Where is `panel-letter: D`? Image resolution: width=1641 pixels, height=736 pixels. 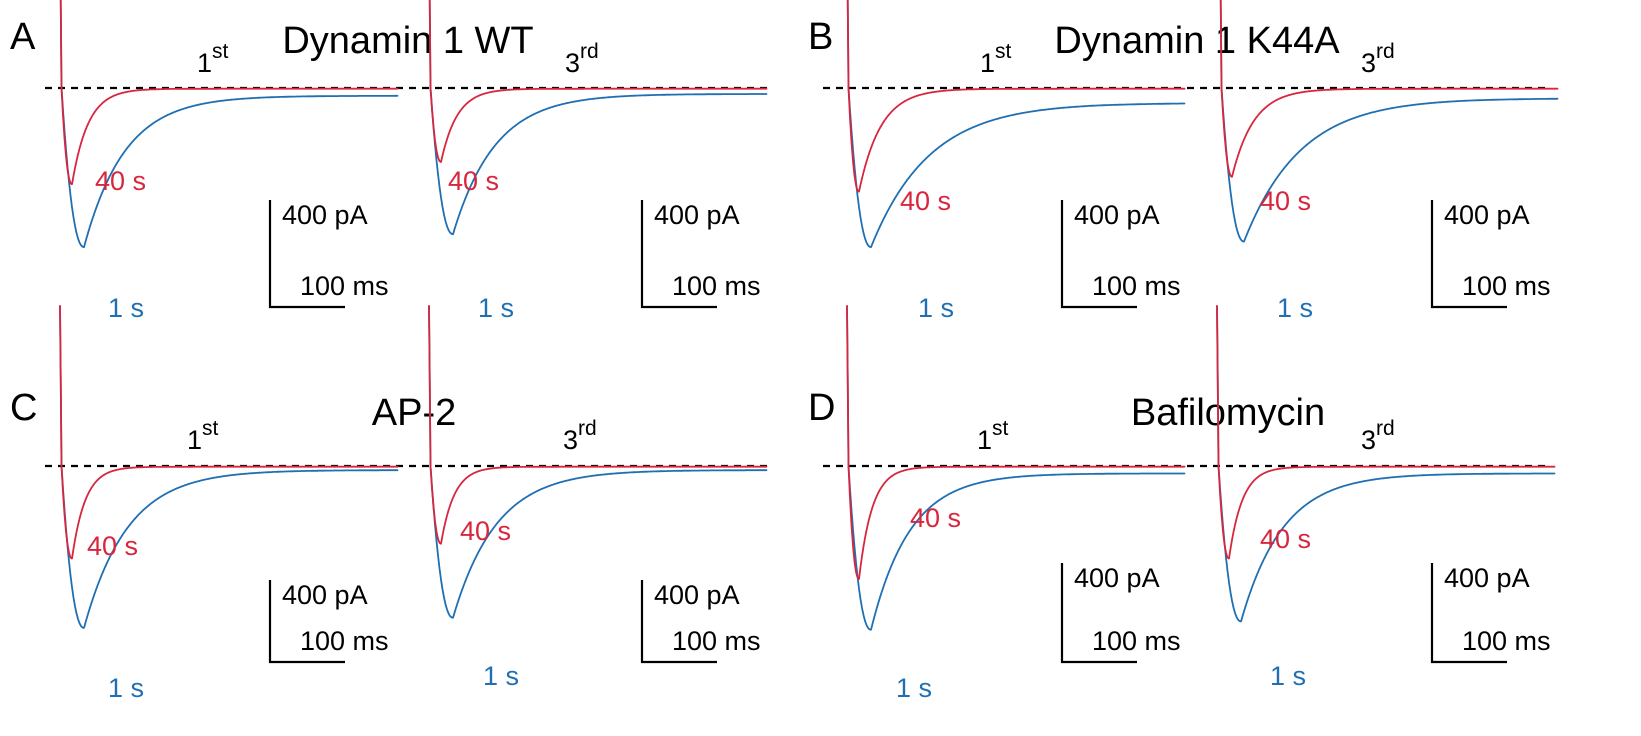 panel-letter: D is located at coordinates (821, 408).